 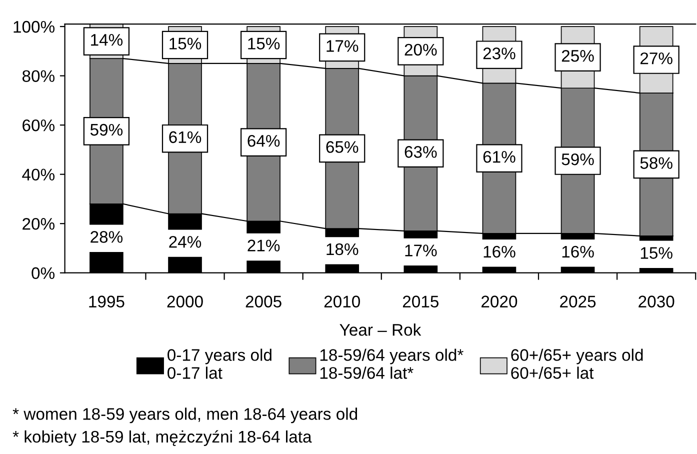 What do you see at coordinates (420, 302) in the screenshot?
I see `x-tick-label: 2015` at bounding box center [420, 302].